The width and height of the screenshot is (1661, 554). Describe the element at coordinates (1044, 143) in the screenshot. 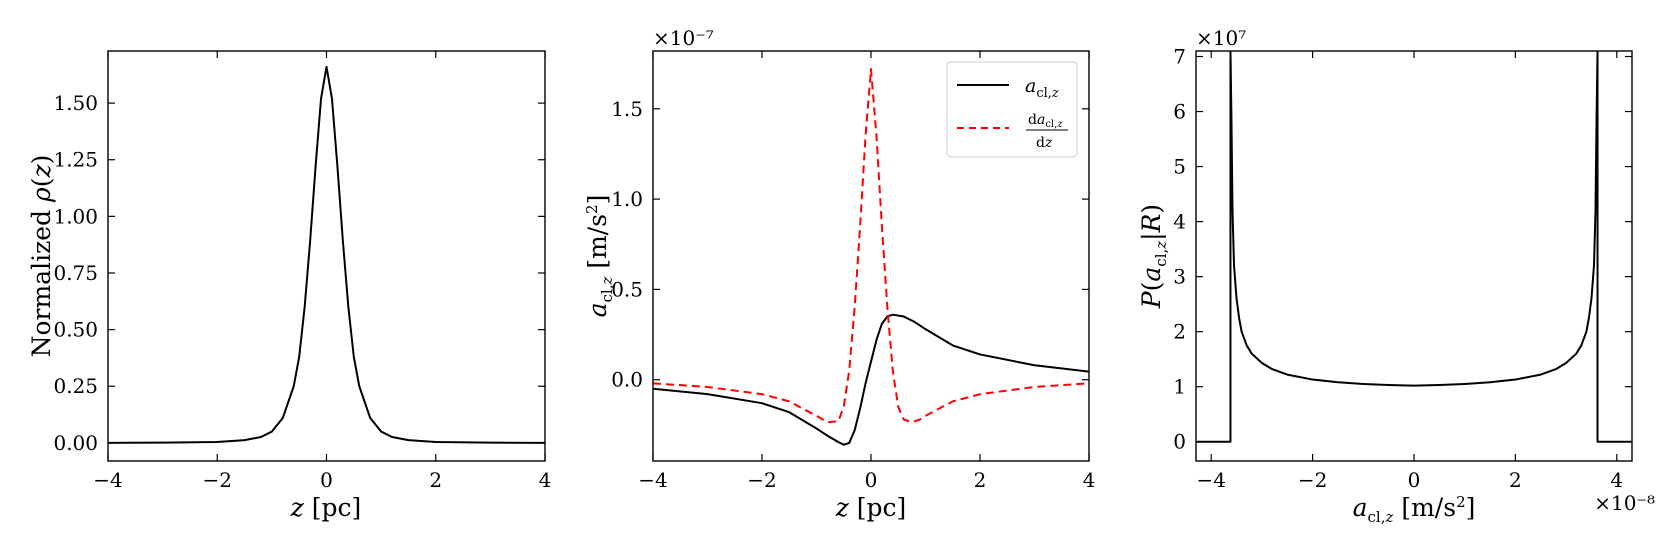

I see `svg-text: dz` at that location.